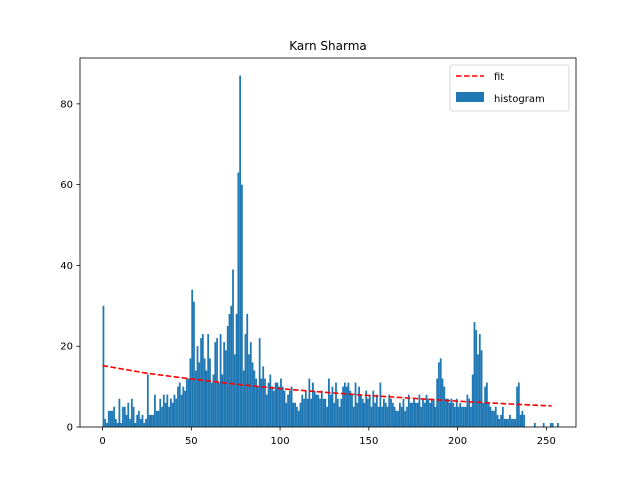 The width and height of the screenshot is (640, 480). I want to click on y-tick-label: 0, so click(70, 428).